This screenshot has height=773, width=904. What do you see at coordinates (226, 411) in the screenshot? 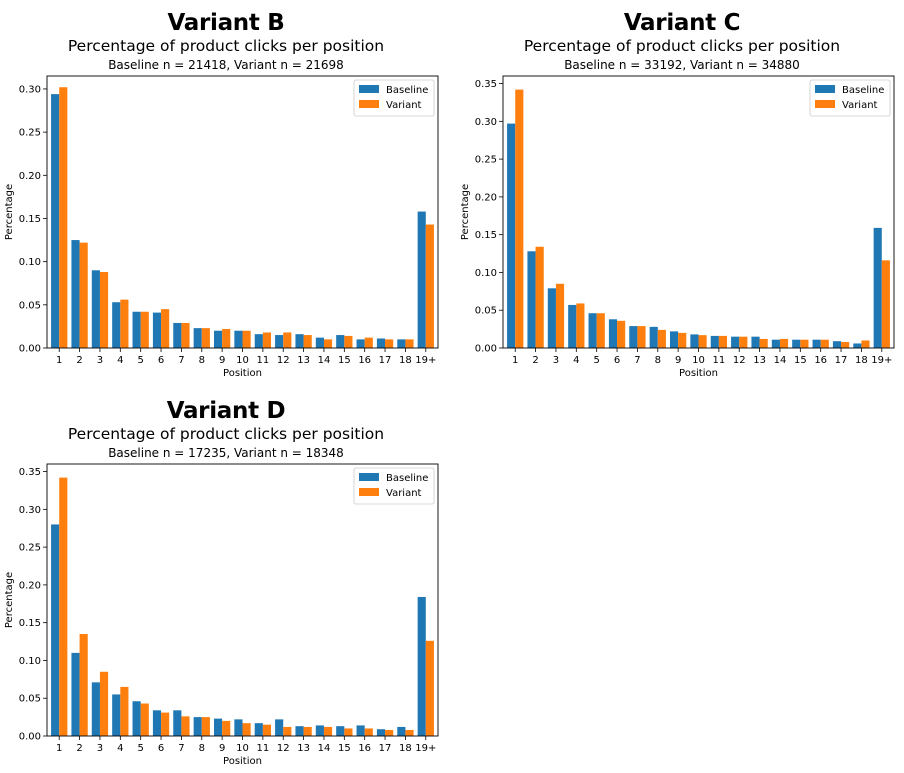
I see `variant-title: Variant D` at bounding box center [226, 411].